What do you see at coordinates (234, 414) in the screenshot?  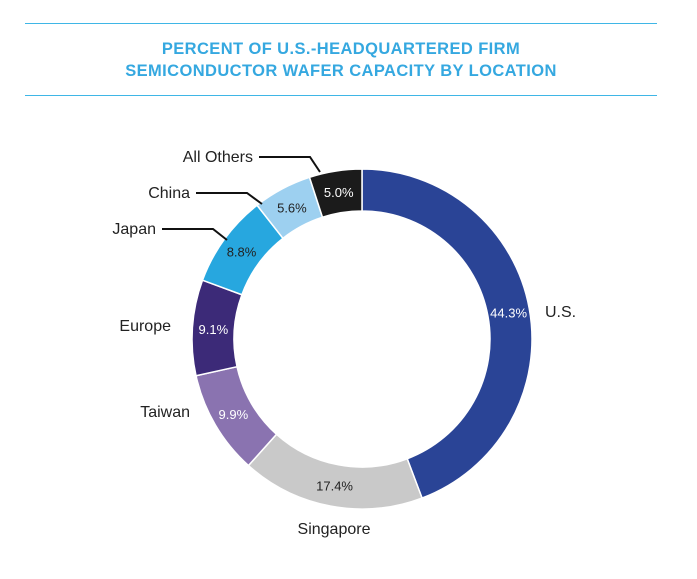 I see `value-label-taiwan: 9.9%` at bounding box center [234, 414].